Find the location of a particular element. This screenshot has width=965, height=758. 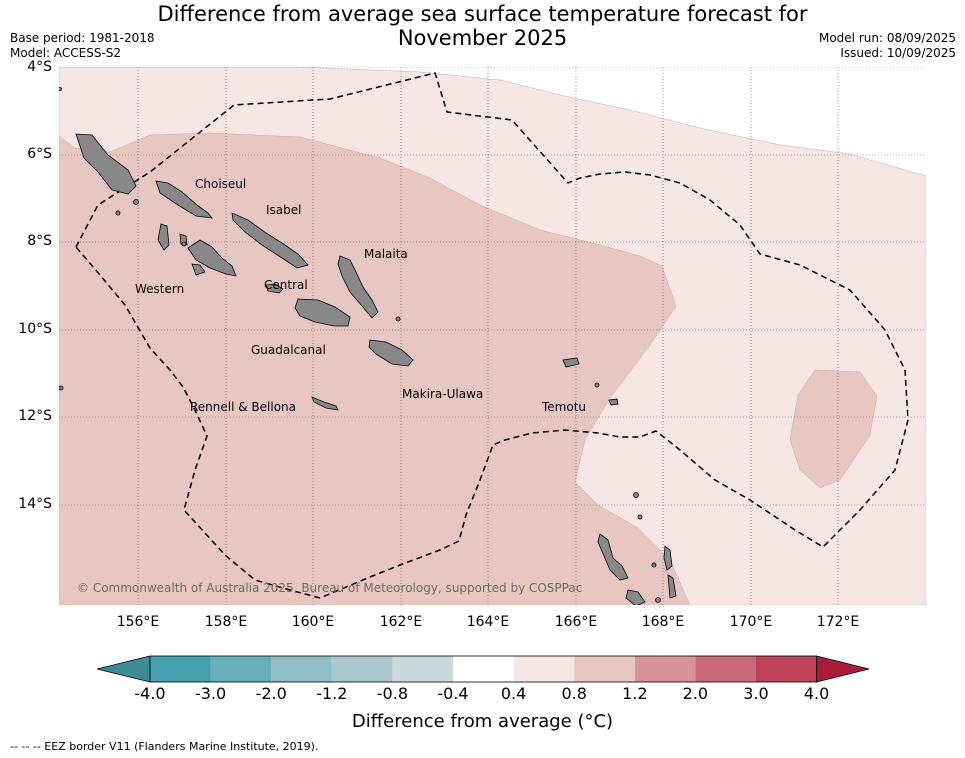

lon-label-164e: 164°E is located at coordinates (488, 622).